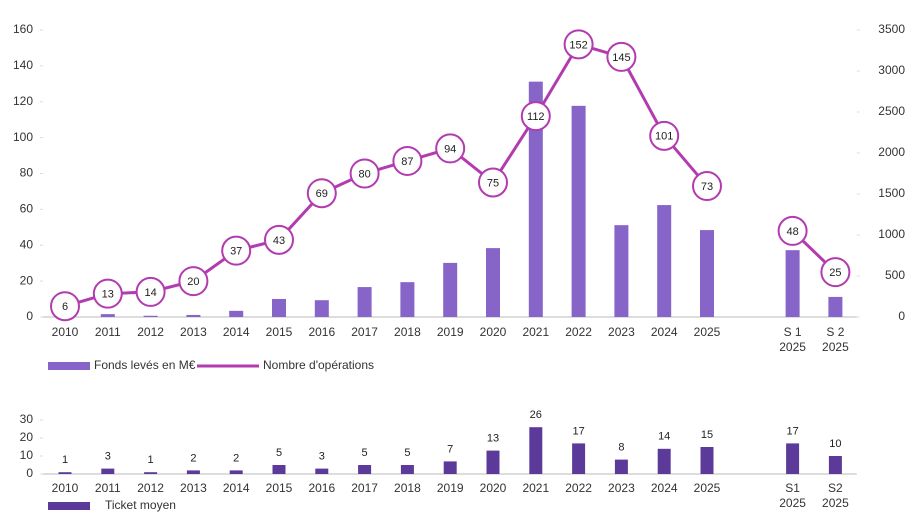  I want to click on y-tick-label: 60, so click(27, 209).